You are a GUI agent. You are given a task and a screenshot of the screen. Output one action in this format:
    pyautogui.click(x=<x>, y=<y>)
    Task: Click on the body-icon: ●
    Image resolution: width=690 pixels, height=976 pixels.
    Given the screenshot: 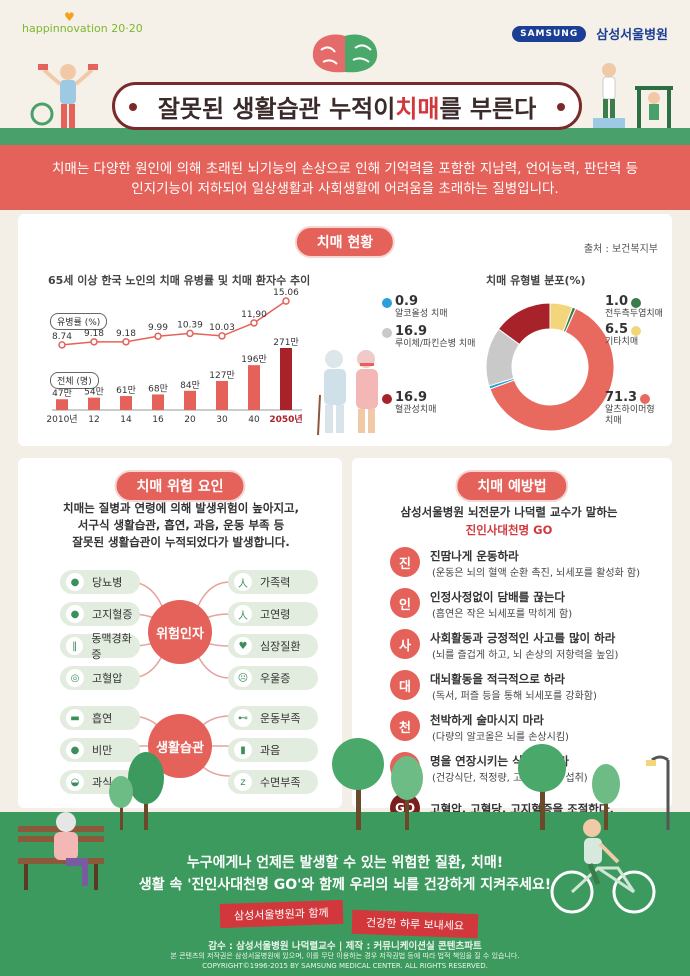 What is the action you would take?
    pyautogui.click(x=75, y=750)
    